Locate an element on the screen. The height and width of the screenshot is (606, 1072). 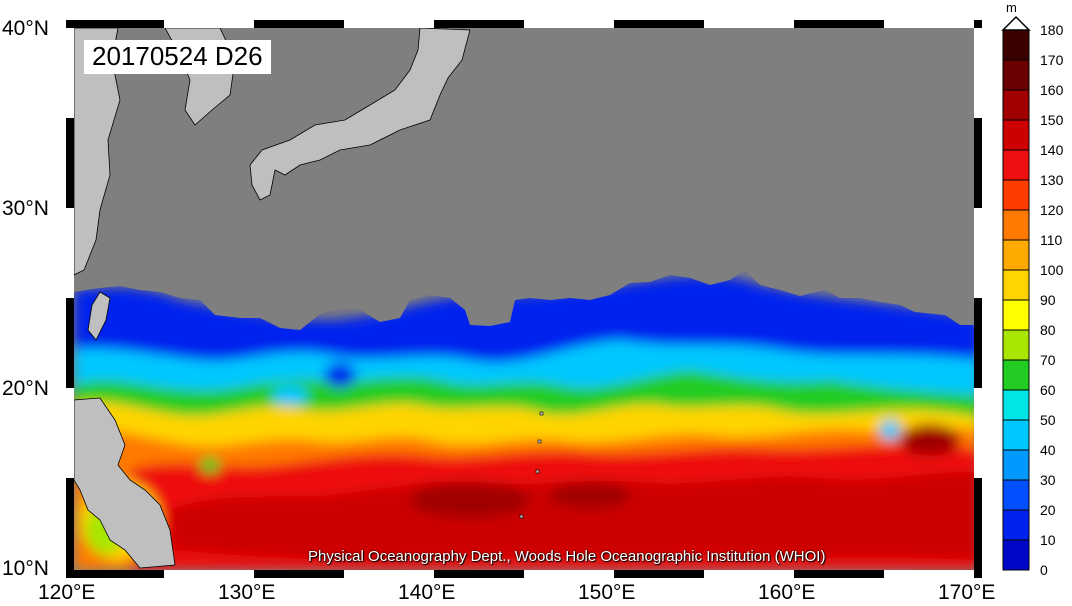
colorbar-tick-label: 150 is located at coordinates (1052, 120).